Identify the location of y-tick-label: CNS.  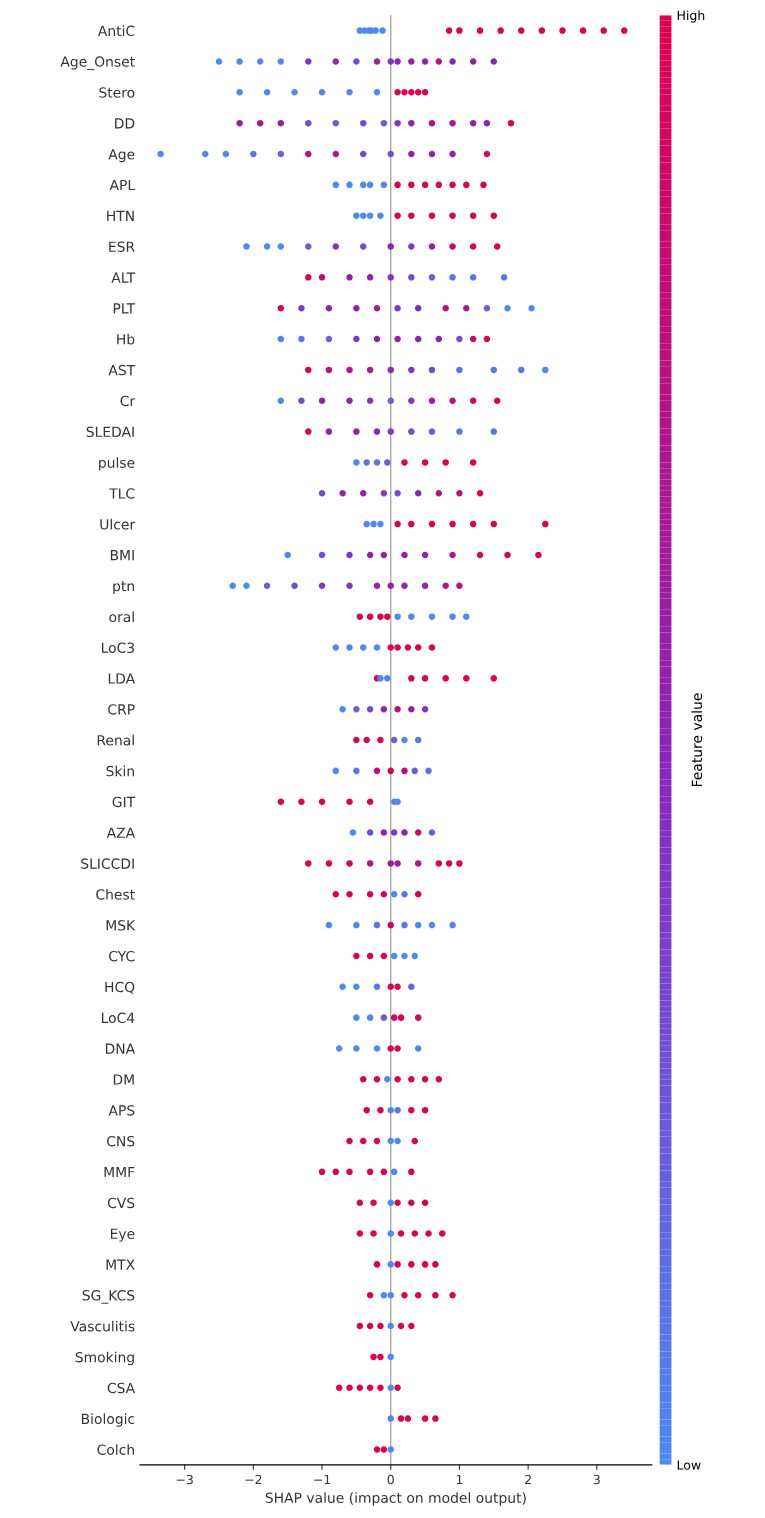
(121, 1141).